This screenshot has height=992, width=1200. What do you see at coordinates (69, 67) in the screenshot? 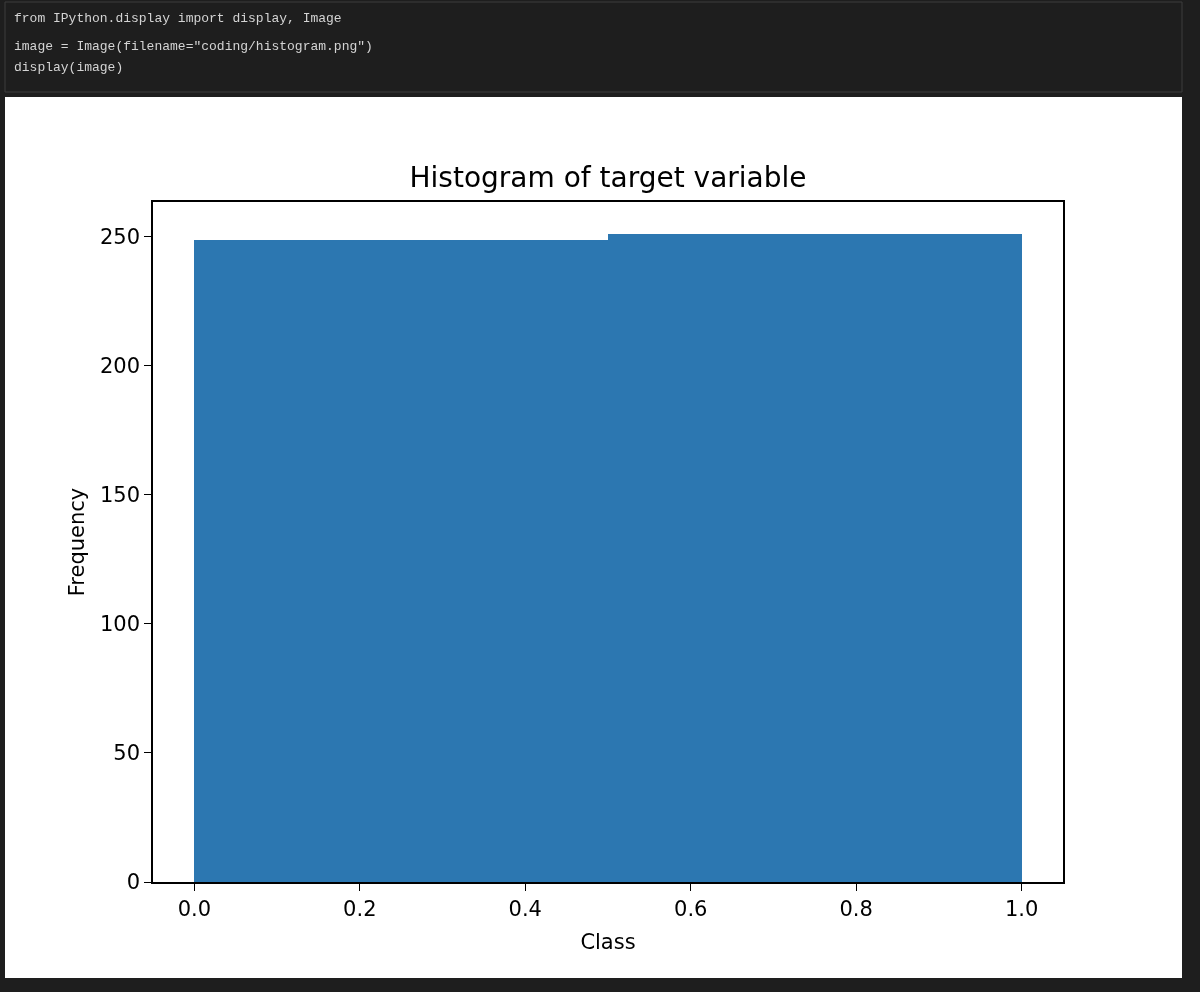
I see `text: display(image)` at bounding box center [69, 67].